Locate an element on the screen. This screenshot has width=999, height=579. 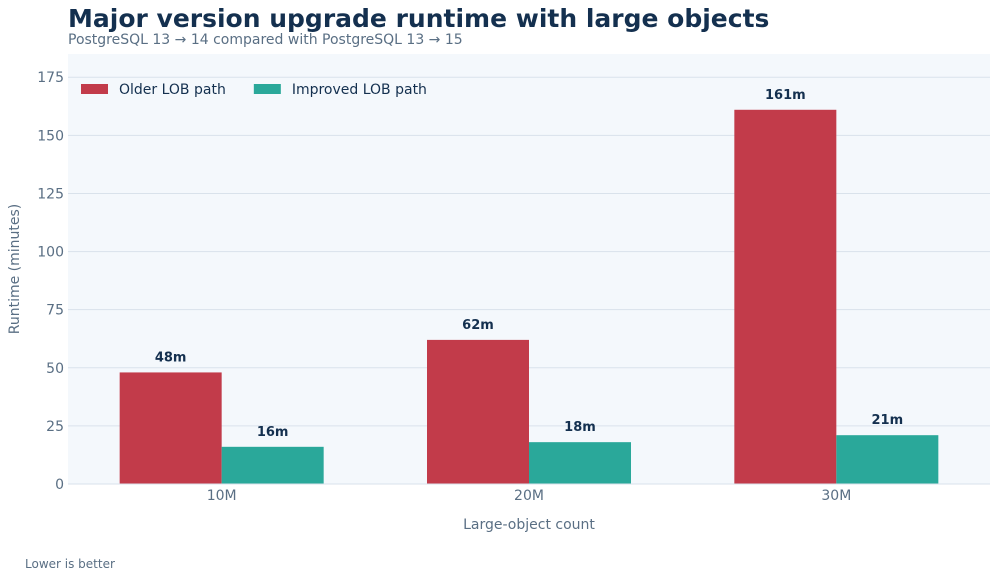
legend-label: Older LOB path is located at coordinates (172, 90).